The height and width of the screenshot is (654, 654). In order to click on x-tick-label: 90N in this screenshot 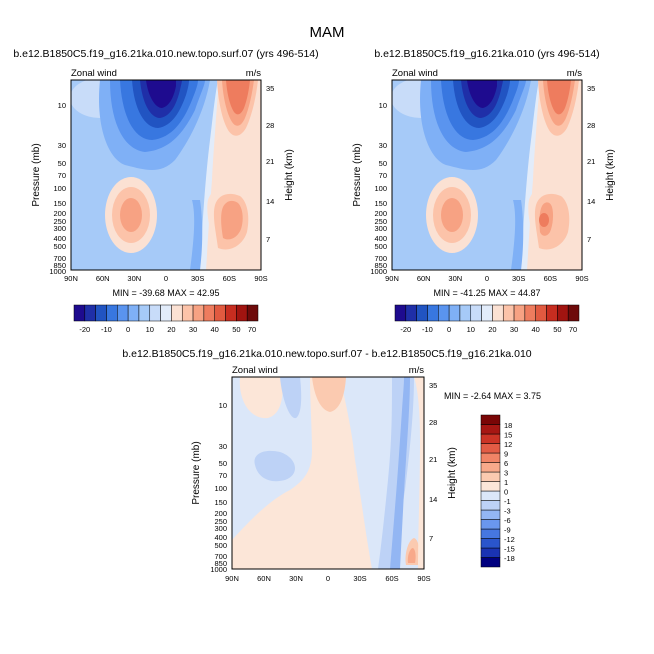, I will do `click(392, 278)`.